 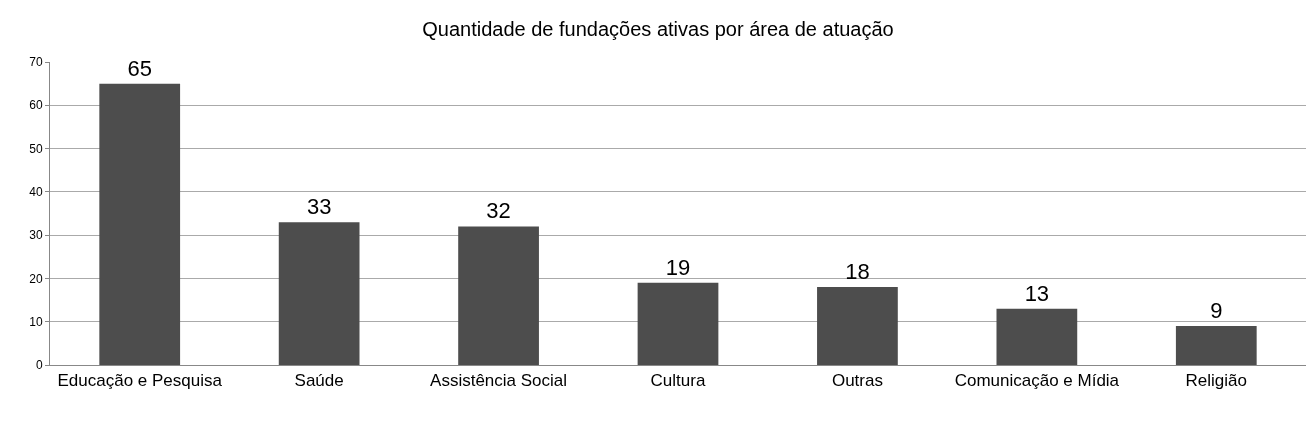 I want to click on data-label: 65, so click(x=139, y=68).